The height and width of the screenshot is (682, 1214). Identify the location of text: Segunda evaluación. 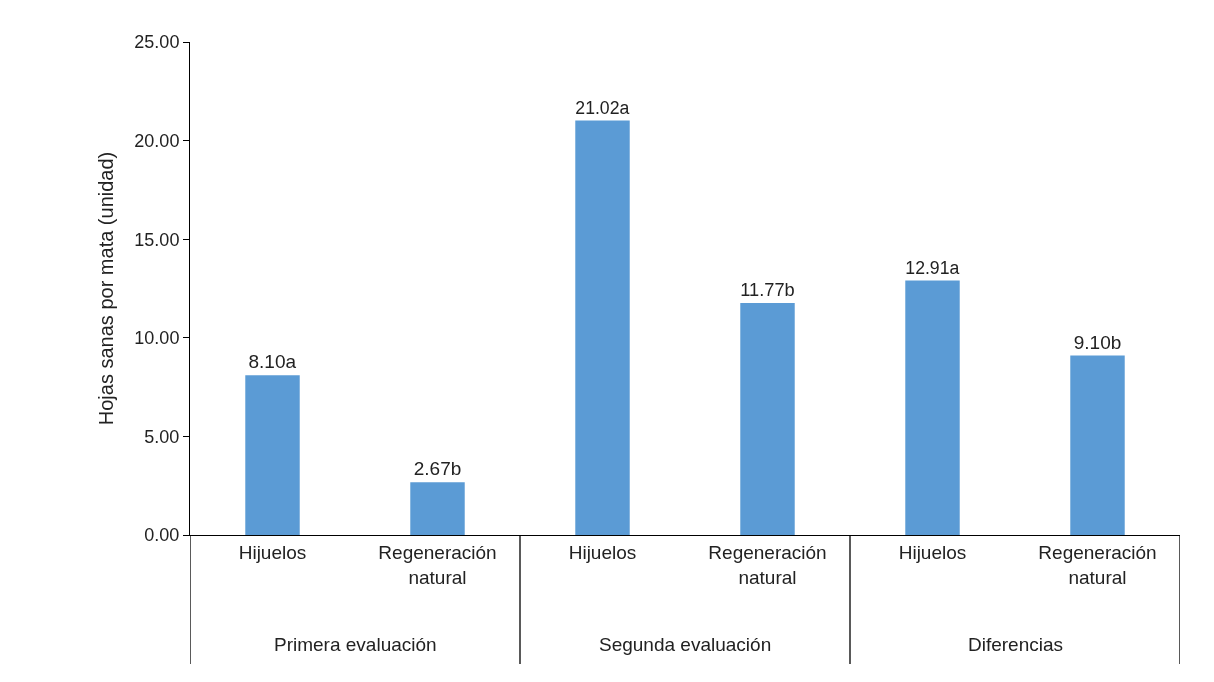
(685, 644).